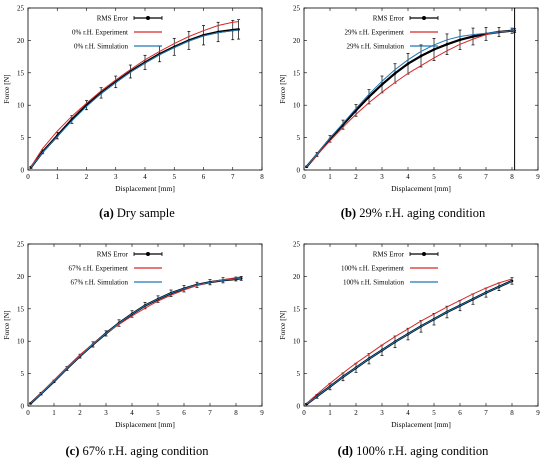  Describe the element at coordinates (72, 451) in the screenshot. I see `caption-c-label: (c)` at that location.